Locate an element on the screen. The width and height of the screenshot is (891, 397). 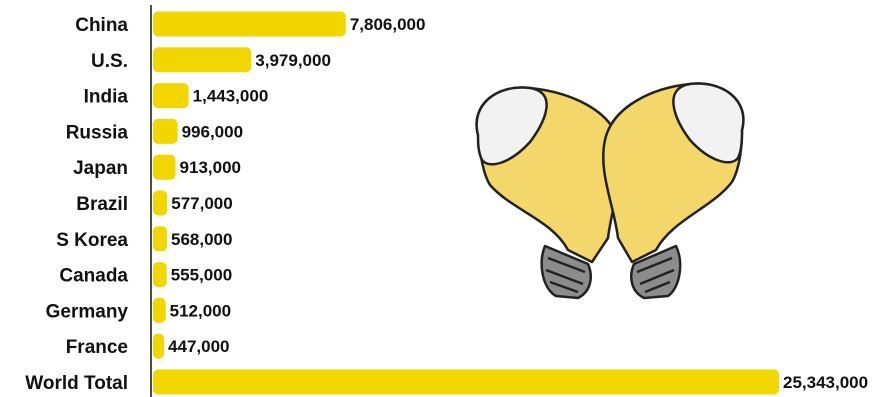
category-label-france: France is located at coordinates (97, 347).